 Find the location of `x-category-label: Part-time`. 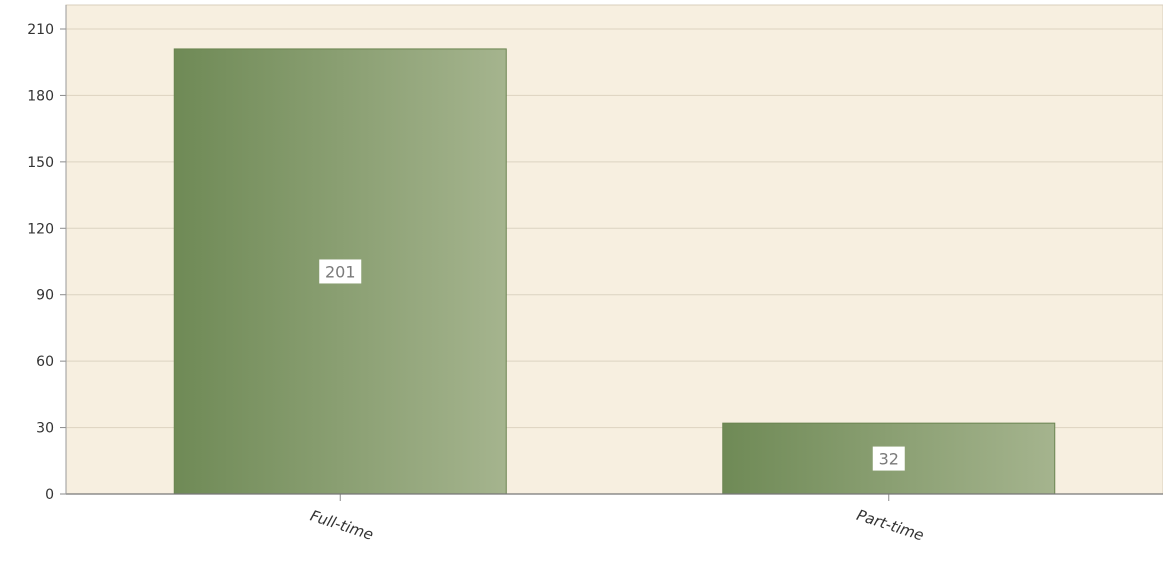

x-category-label: Part-time is located at coordinates (890, 525).